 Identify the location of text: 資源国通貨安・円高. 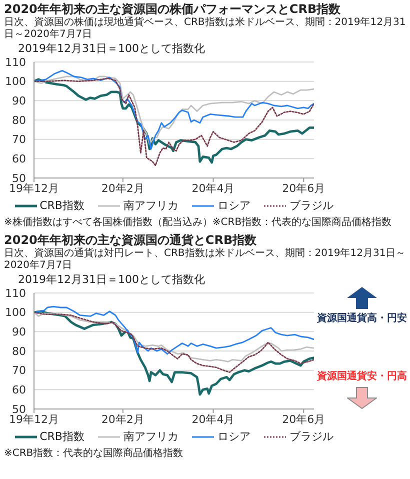
(362, 377).